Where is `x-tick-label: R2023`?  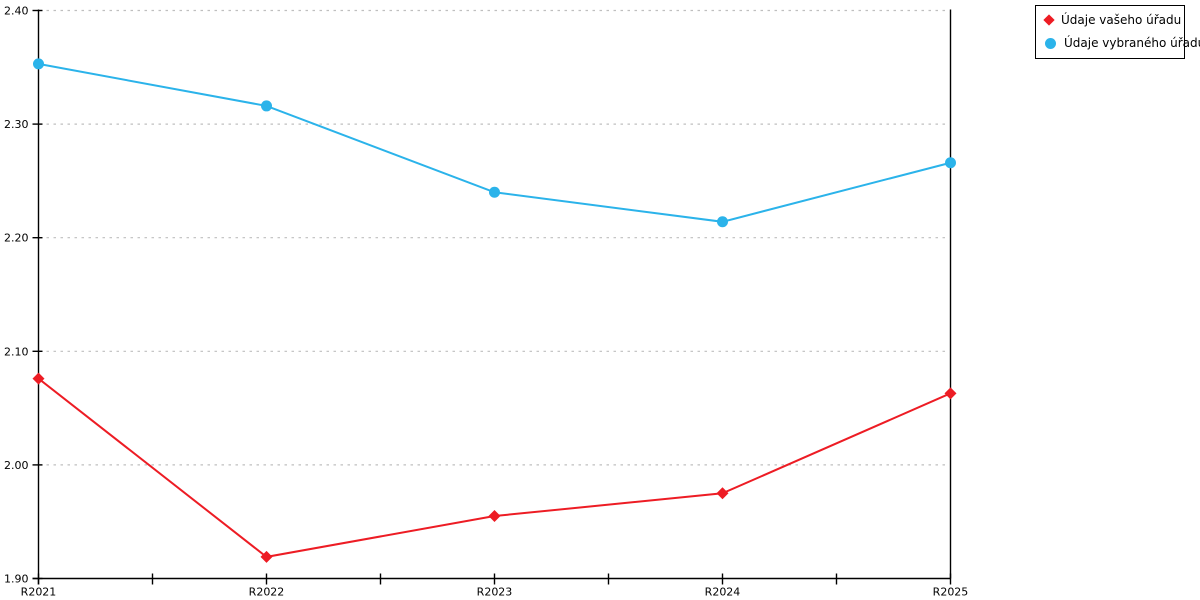
x-tick-label: R2023 is located at coordinates (495, 592).